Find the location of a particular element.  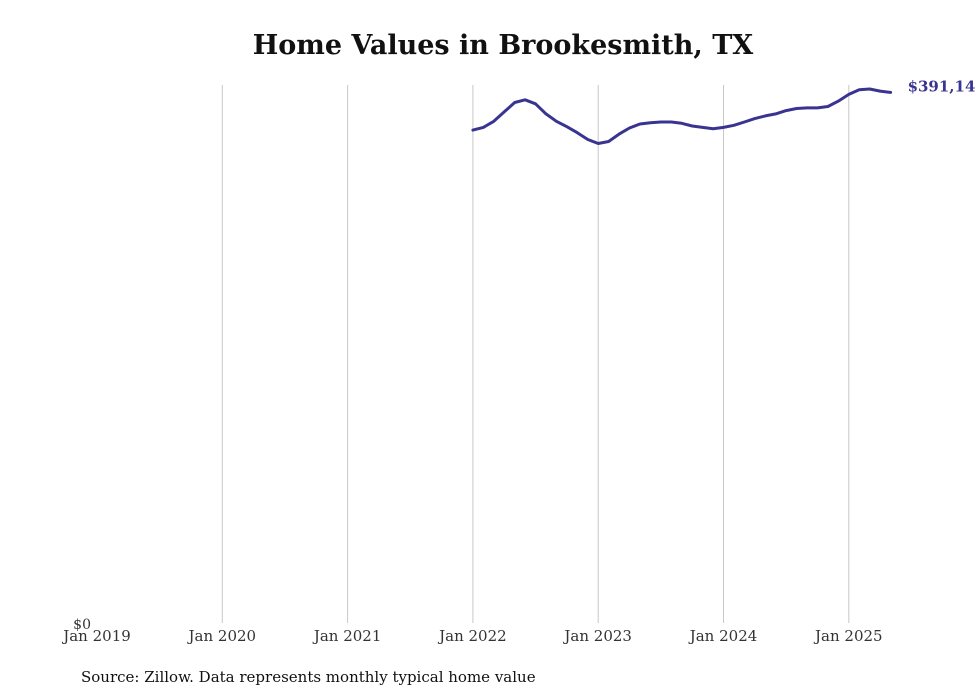

x-tick-label: Jan 2025 is located at coordinates (848, 636).